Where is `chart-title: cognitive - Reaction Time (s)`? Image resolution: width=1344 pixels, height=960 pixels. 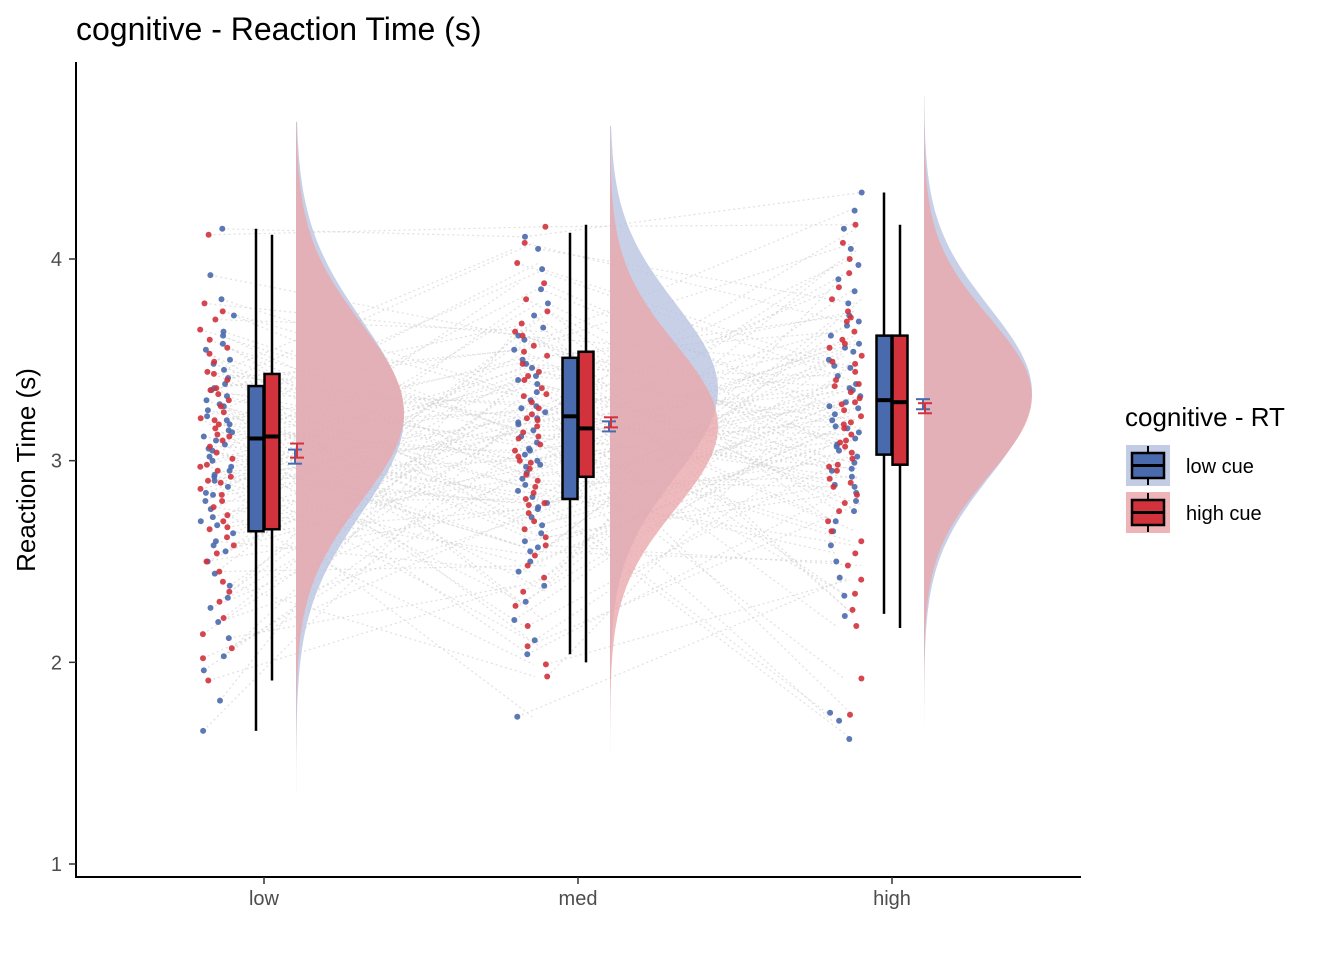
chart-title: cognitive - Reaction Time (s) is located at coordinates (278, 29).